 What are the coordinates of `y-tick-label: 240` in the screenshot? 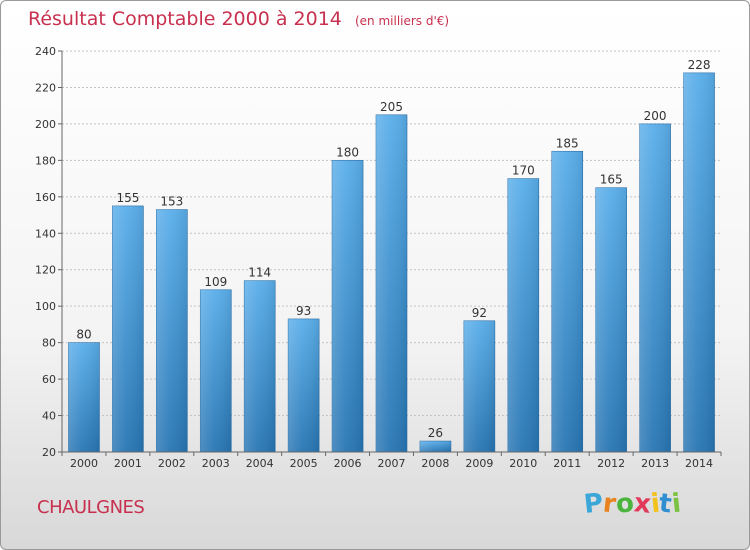 It's located at (45, 51).